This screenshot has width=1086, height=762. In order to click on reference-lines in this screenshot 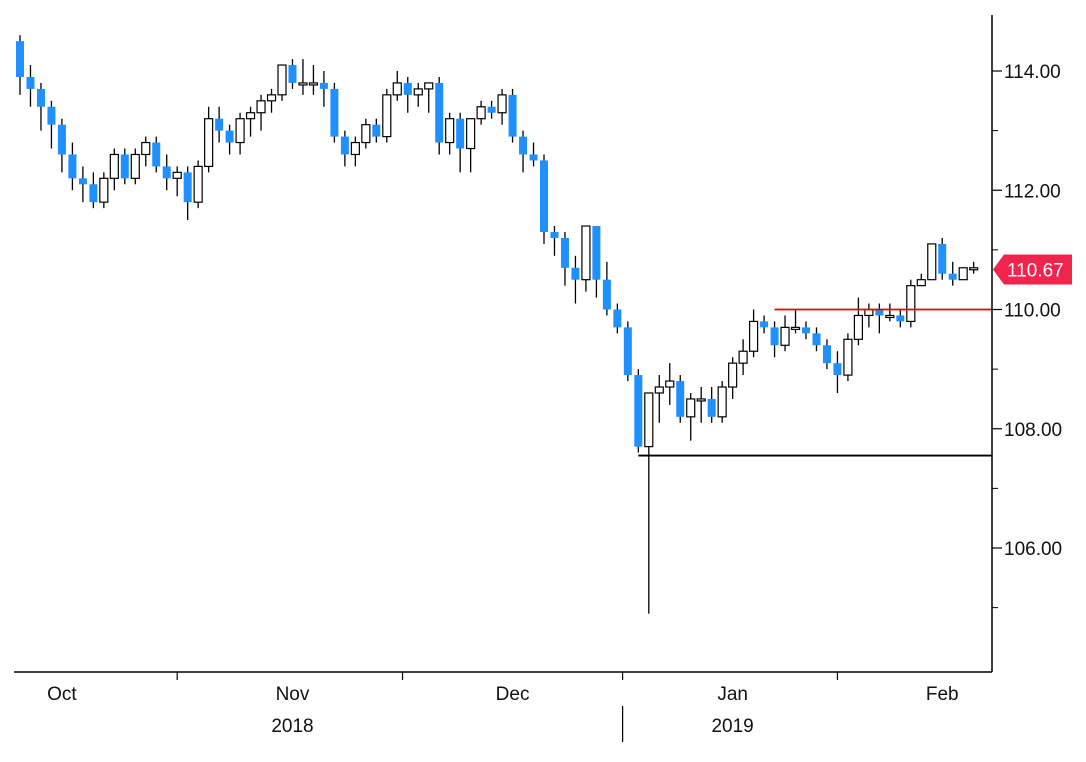, I will do `click(815, 382)`.